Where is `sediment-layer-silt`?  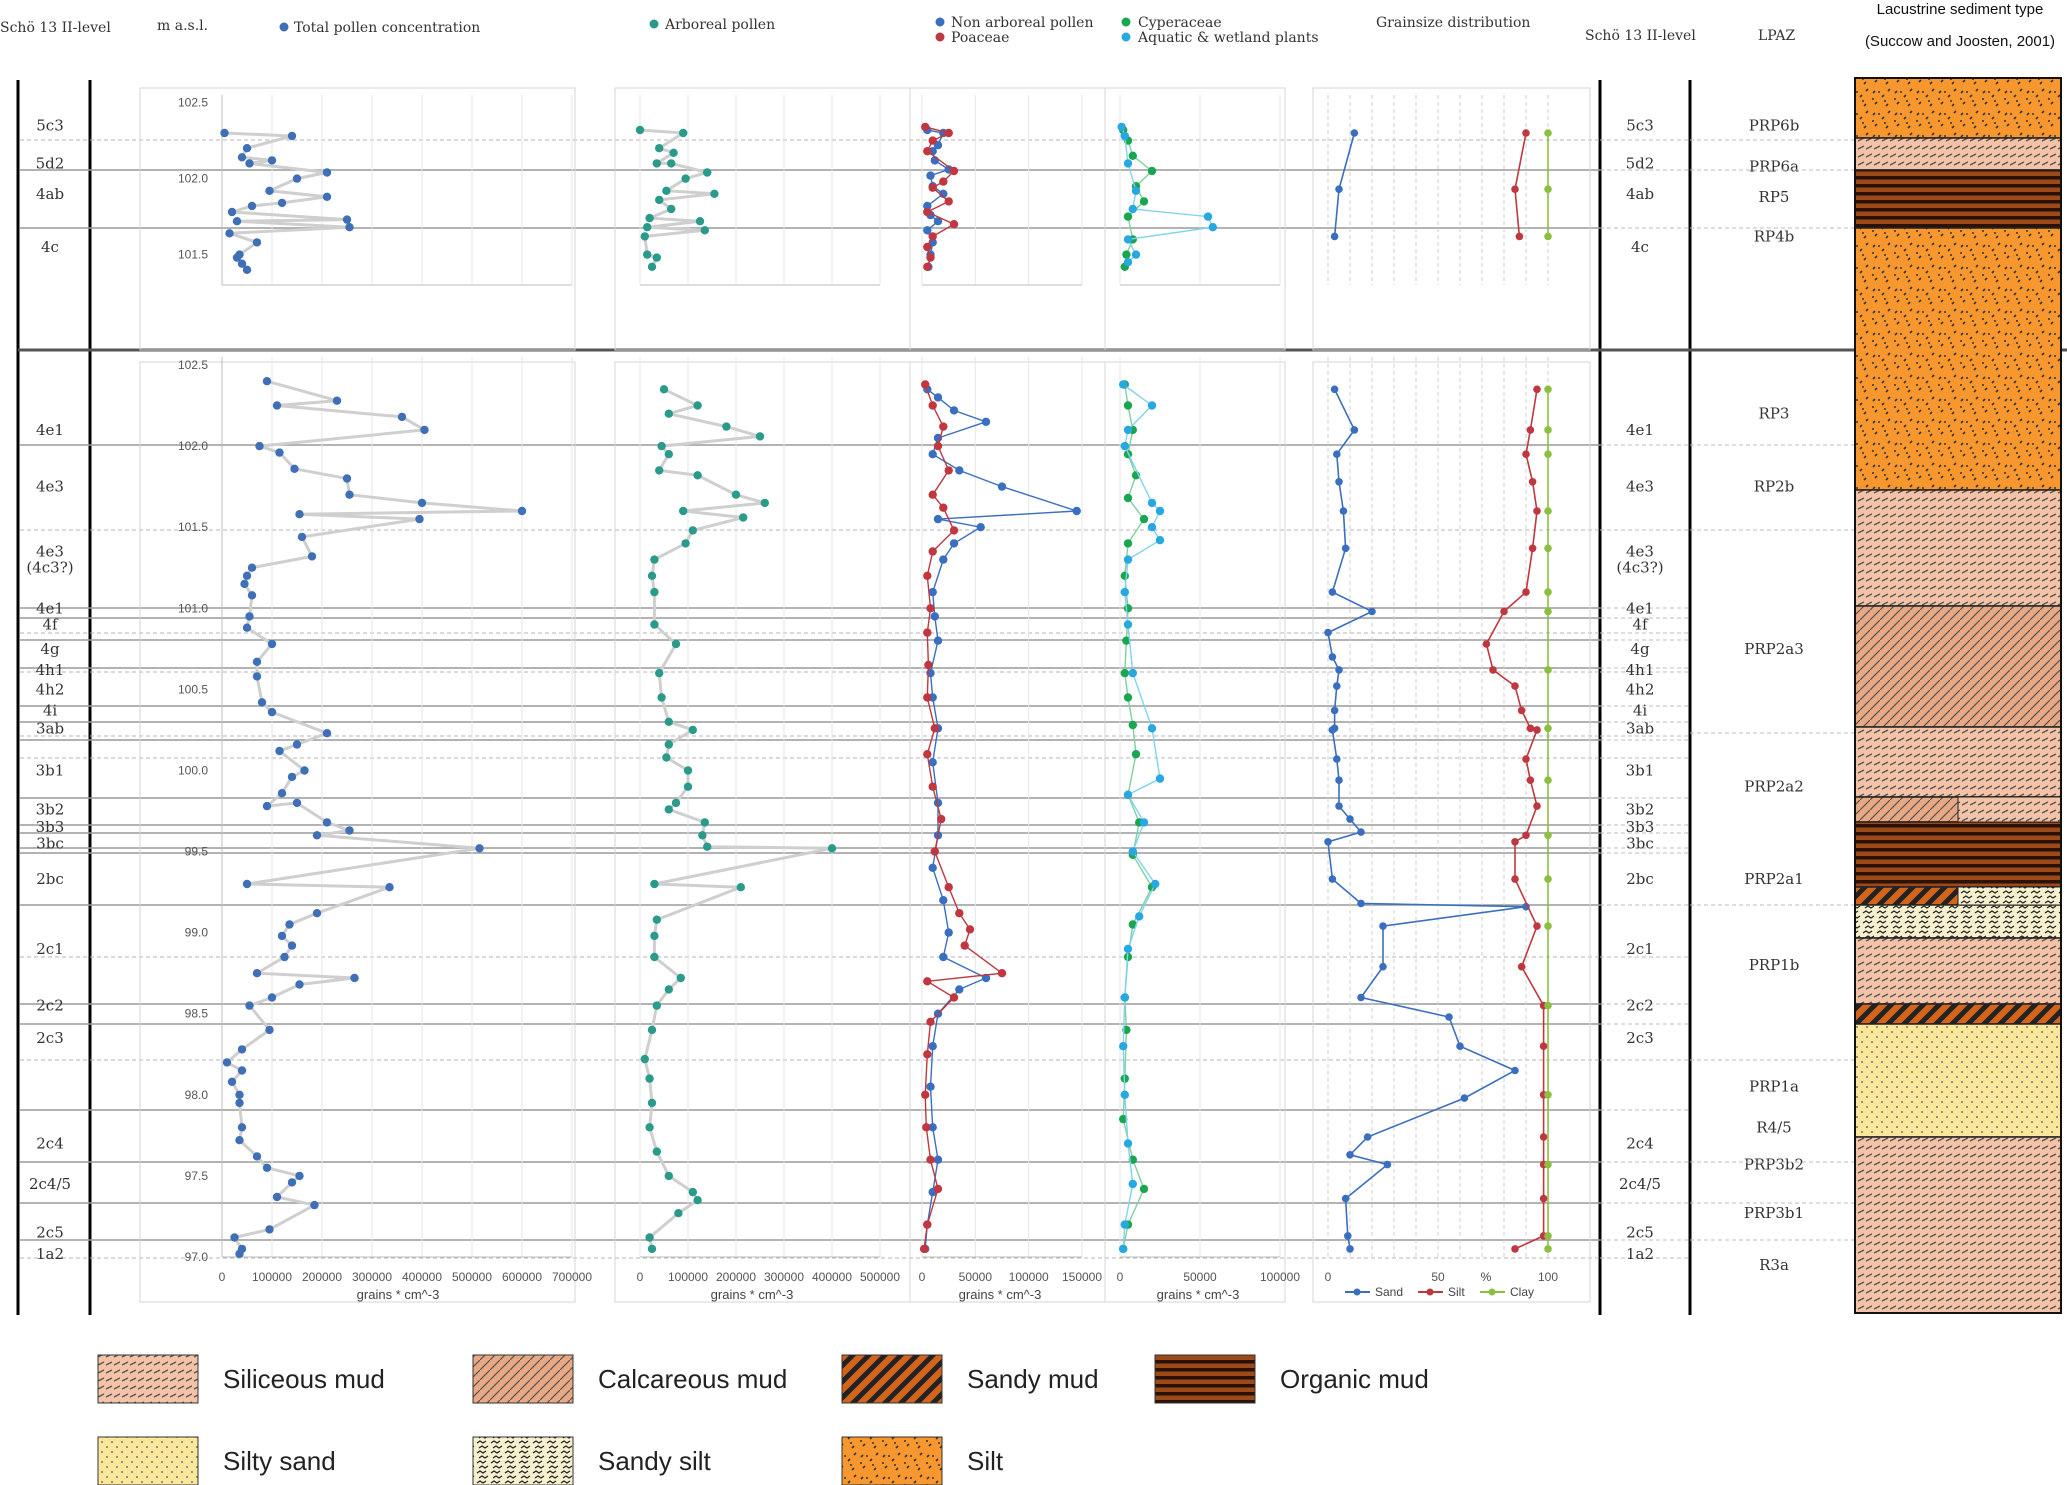 sediment-layer-silt is located at coordinates (1958, 359).